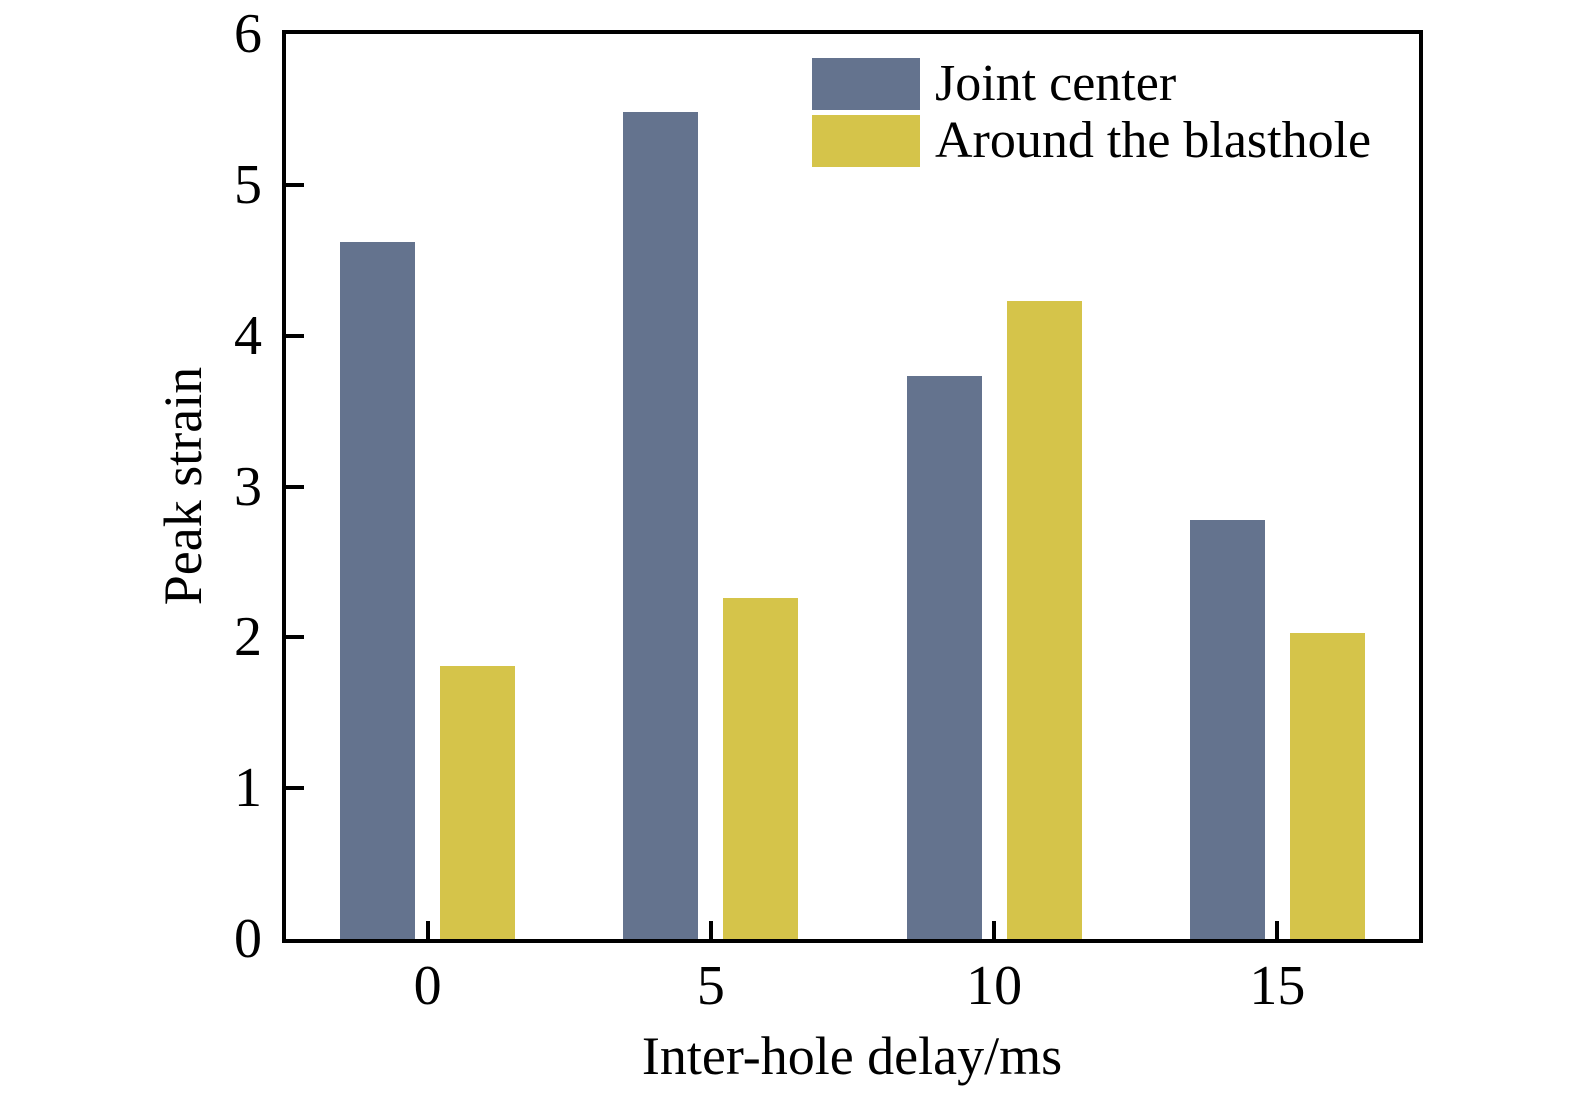 This screenshot has height=1098, width=1575. What do you see at coordinates (248, 486) in the screenshot?
I see `y-tick-label-3: 3` at bounding box center [248, 486].